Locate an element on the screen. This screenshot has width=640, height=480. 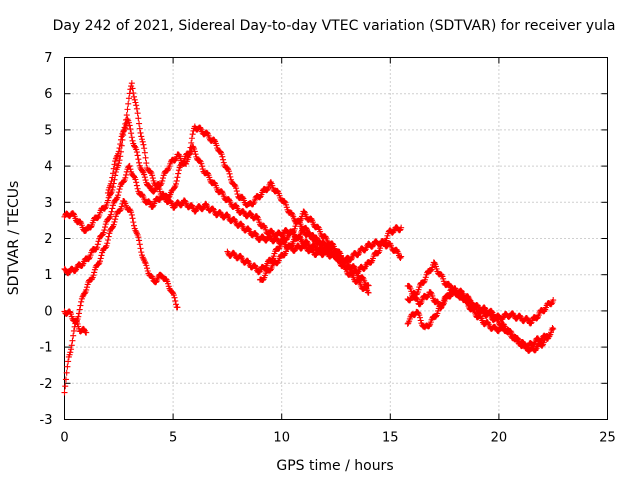
y-axis-tick-labels: -3 -2 -1 0 1 2 3 4 5 6 7 is located at coordinates (46, 239).